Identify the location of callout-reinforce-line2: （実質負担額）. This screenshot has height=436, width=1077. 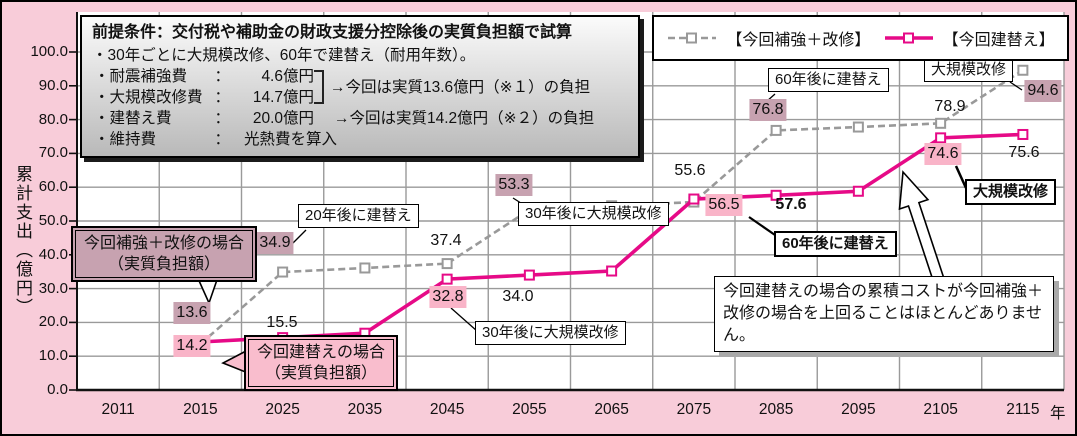
(164, 264).